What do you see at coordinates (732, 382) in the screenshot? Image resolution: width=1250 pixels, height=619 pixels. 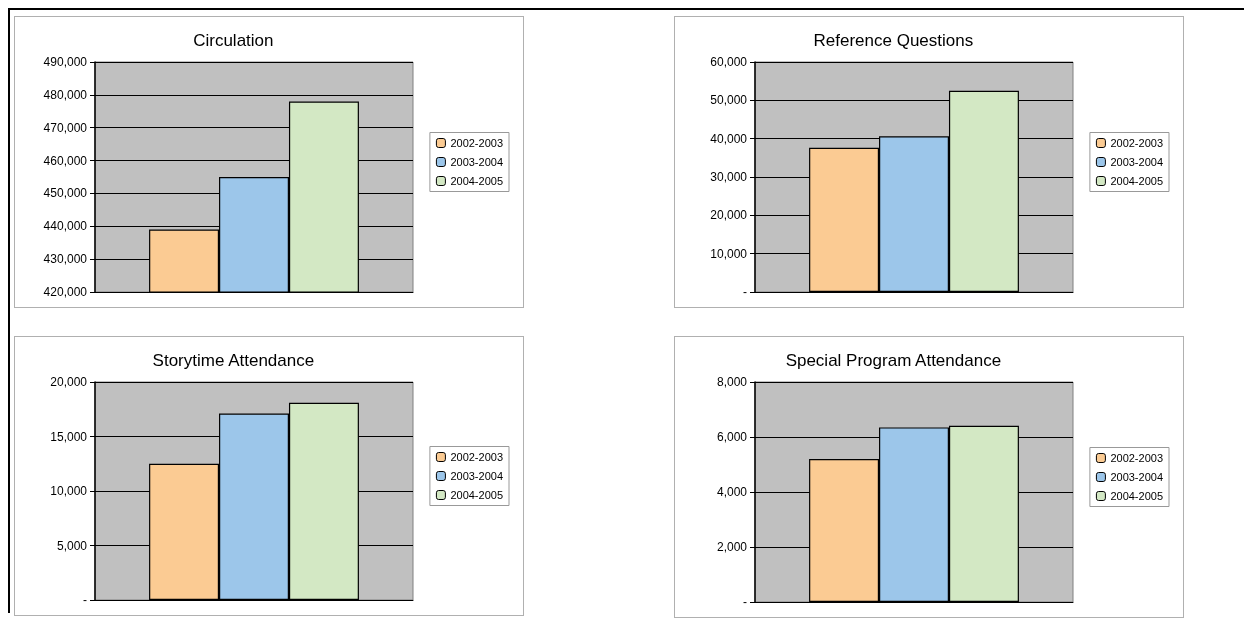 I see `y-tick-label: 8,000` at bounding box center [732, 382].